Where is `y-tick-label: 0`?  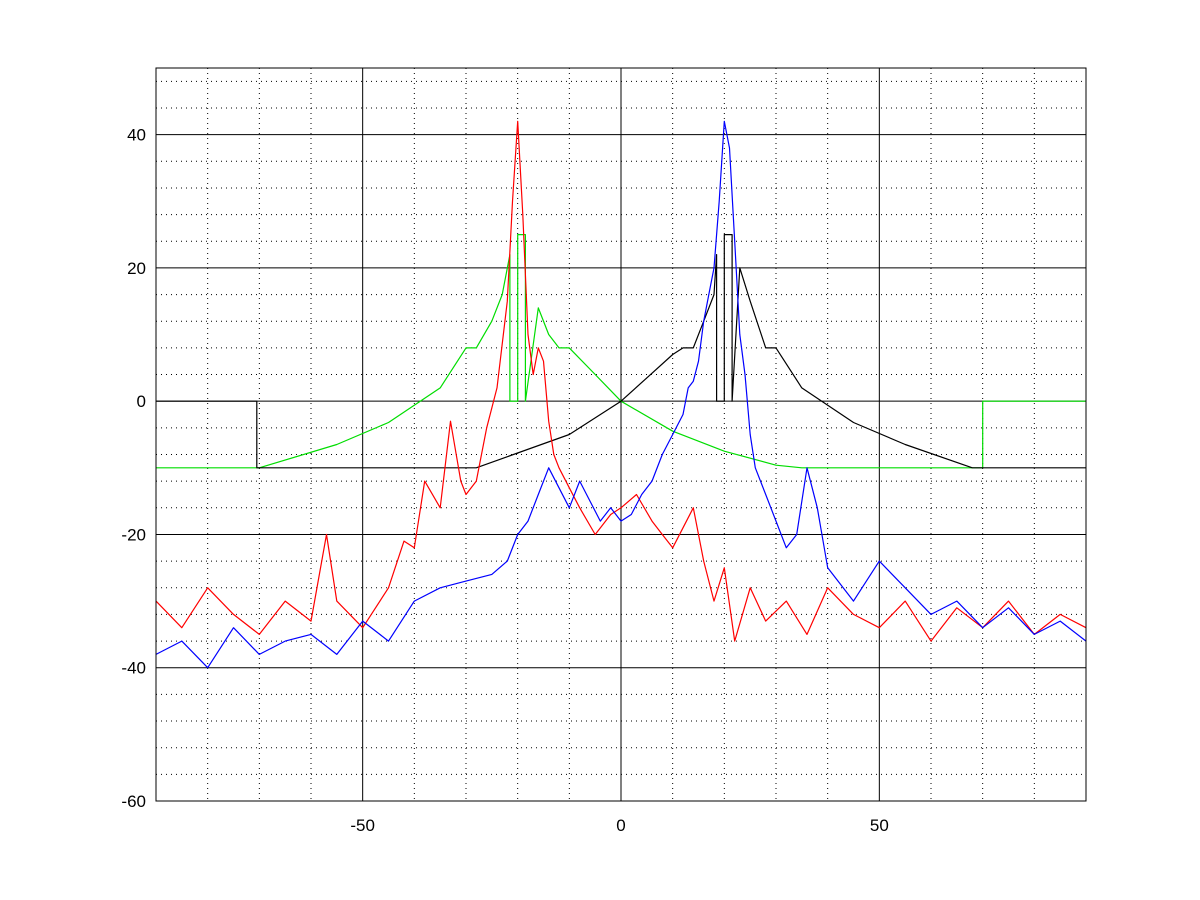
y-tick-label: 0 is located at coordinates (141, 401).